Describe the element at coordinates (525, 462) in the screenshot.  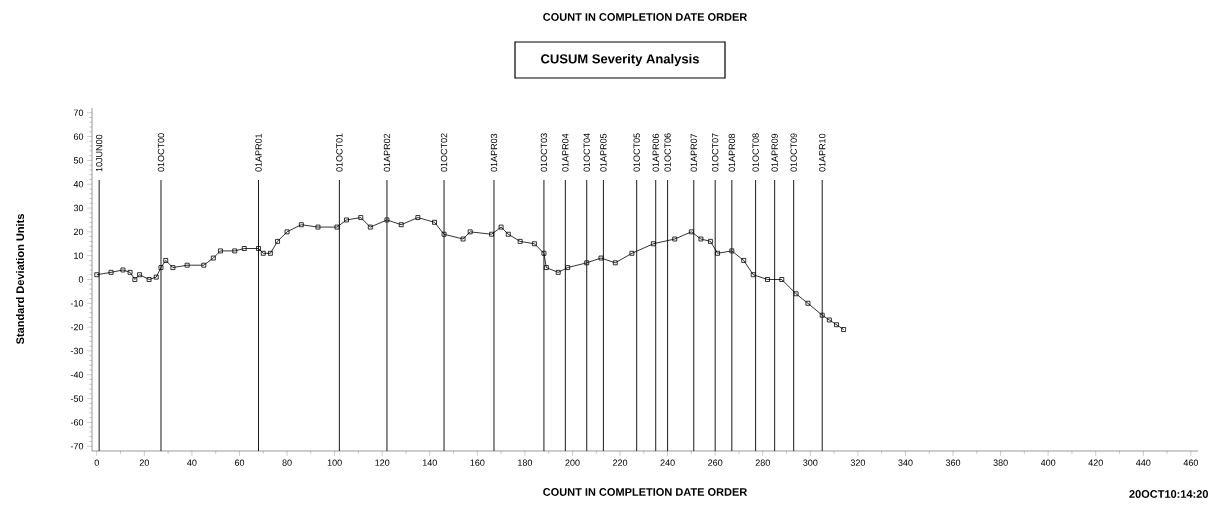
I see `x-tick-label: 180` at that location.